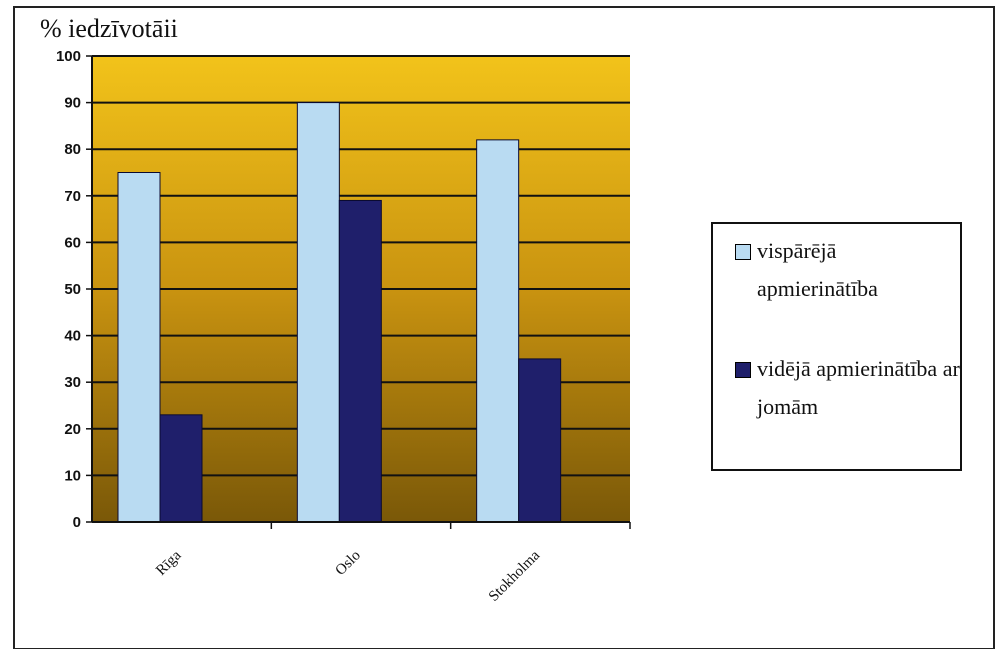  What do you see at coordinates (109, 28) in the screenshot?
I see `y-axis-title: % iedzīvotāii` at bounding box center [109, 28].